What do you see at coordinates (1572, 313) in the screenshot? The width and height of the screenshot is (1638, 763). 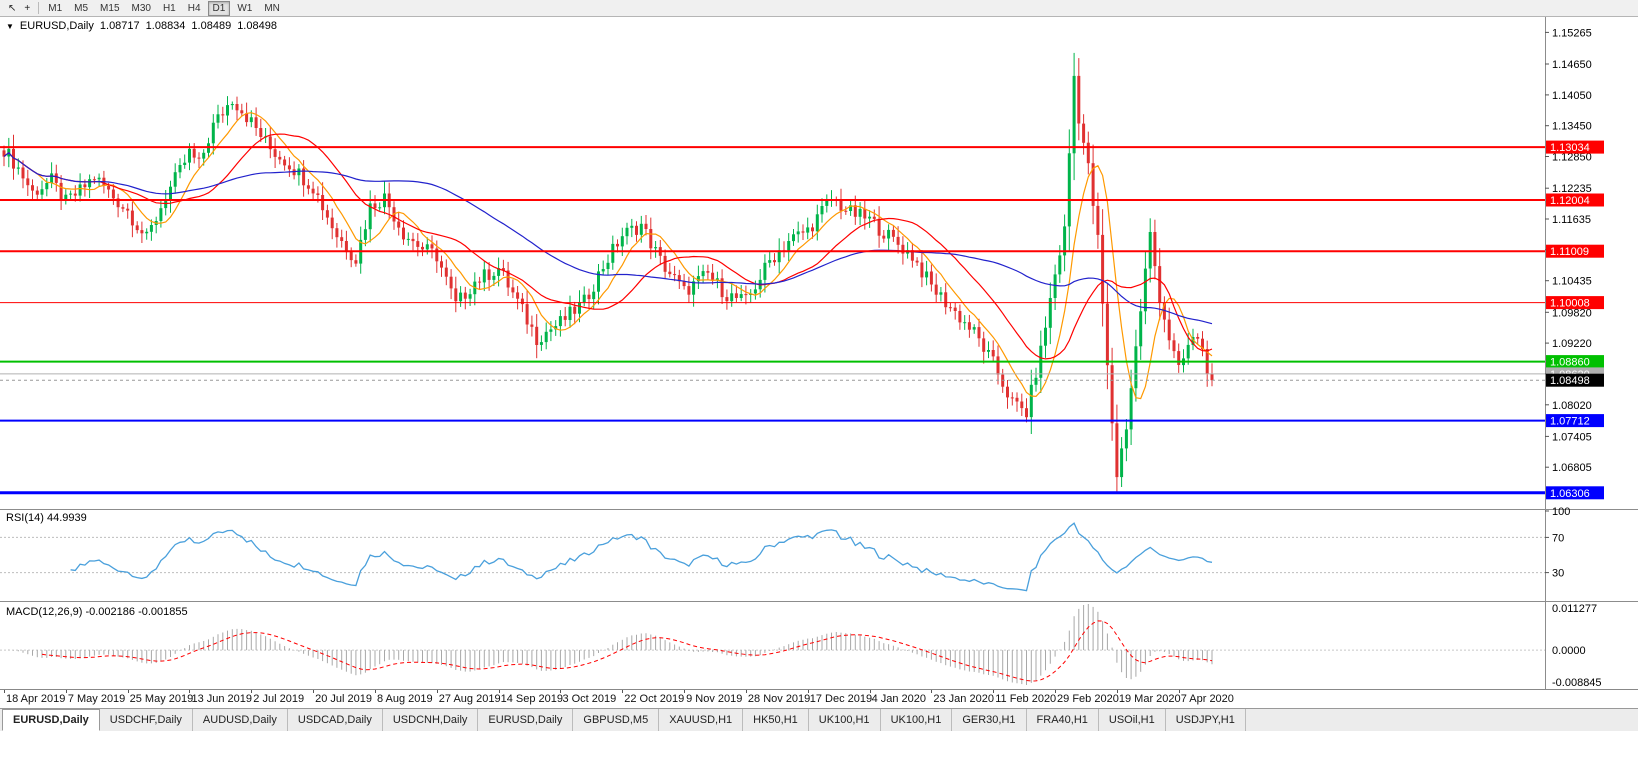 I see `svg-text: 1.09820` at bounding box center [1572, 313].